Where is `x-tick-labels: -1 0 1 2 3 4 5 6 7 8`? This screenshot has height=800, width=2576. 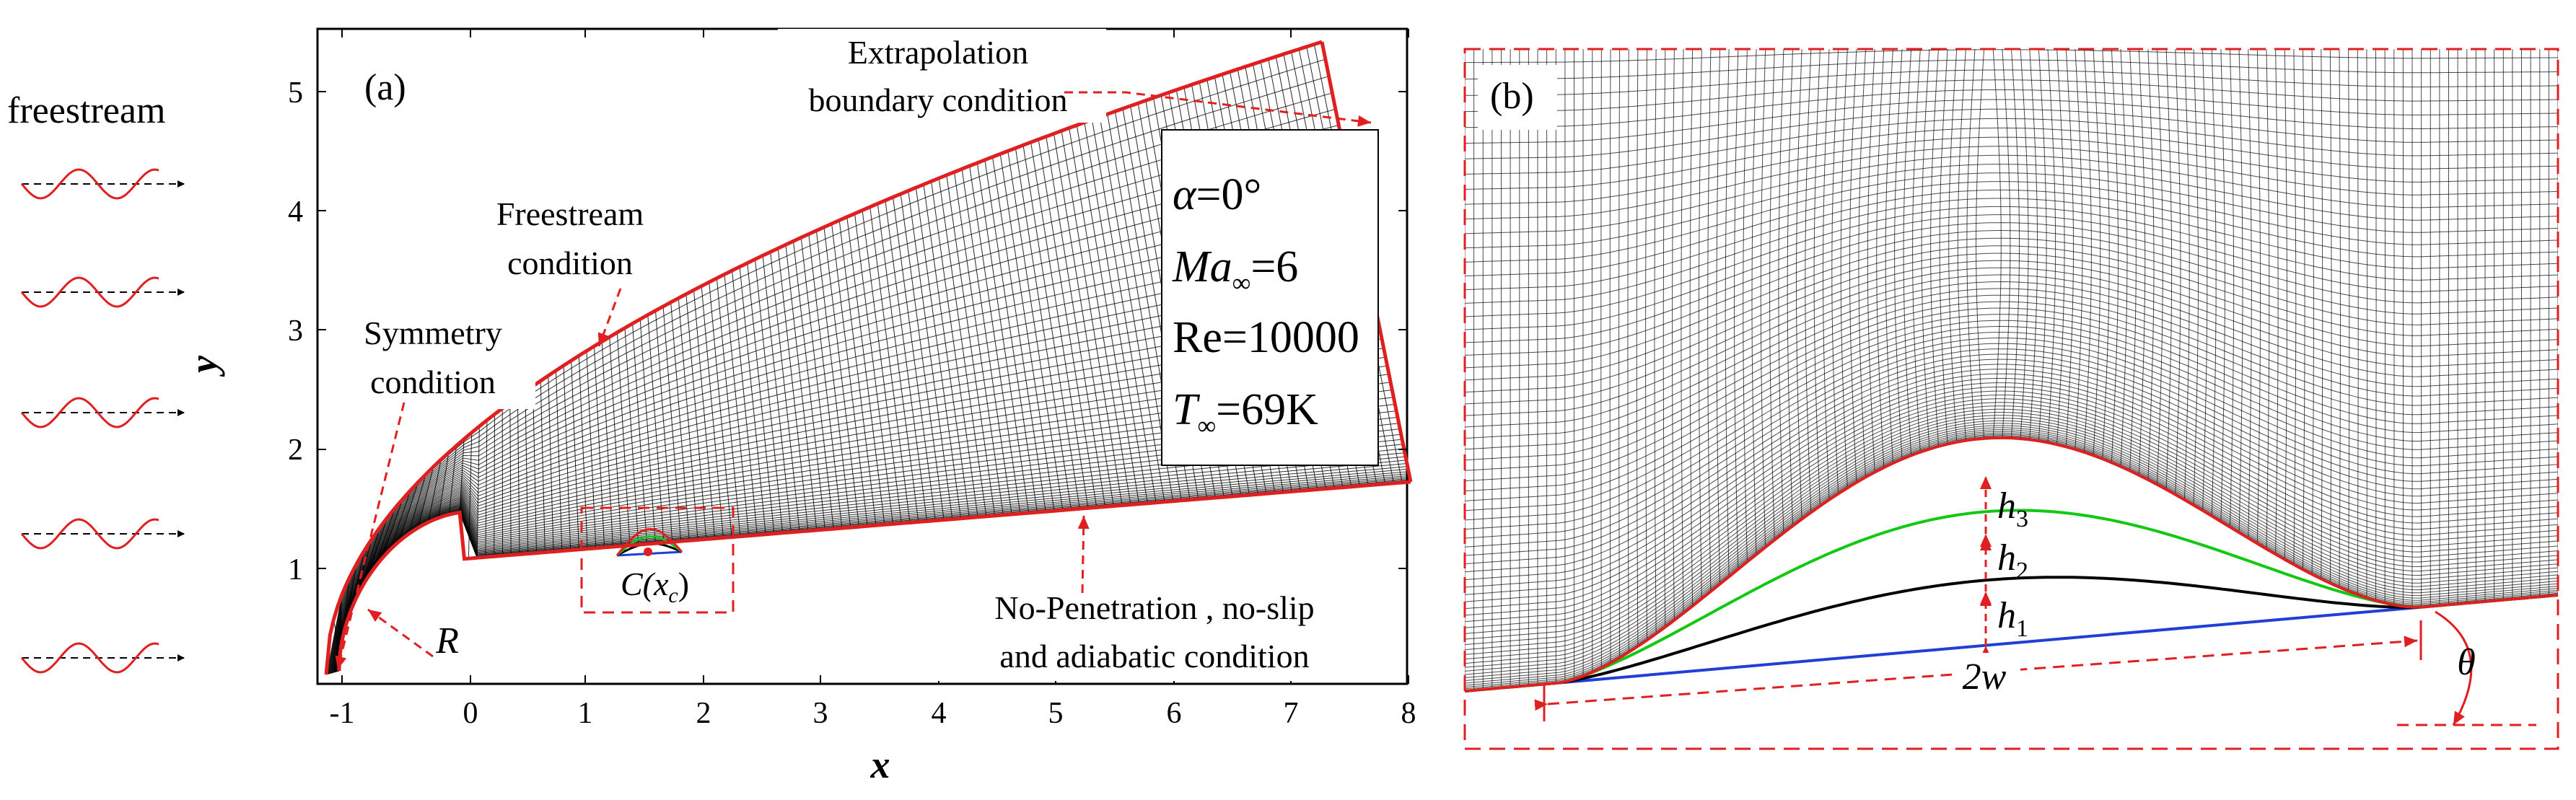
x-tick-labels: -1 0 1 2 3 4 5 6 7 8 is located at coordinates (873, 713).